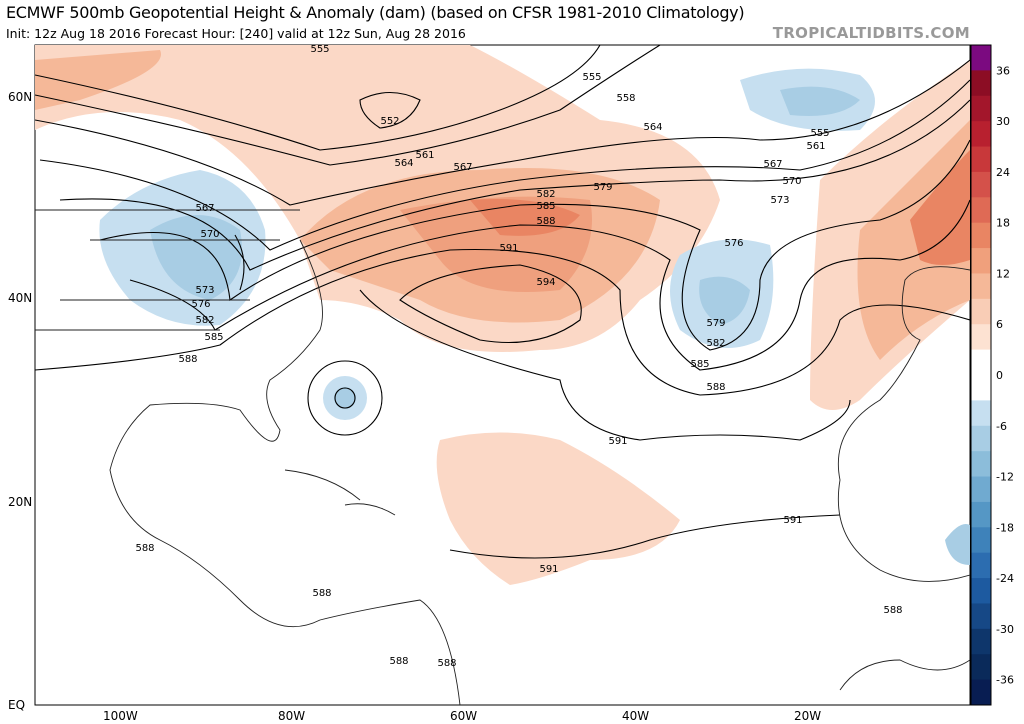  I want to click on colorbar-tick-label: -12, so click(1005, 477).